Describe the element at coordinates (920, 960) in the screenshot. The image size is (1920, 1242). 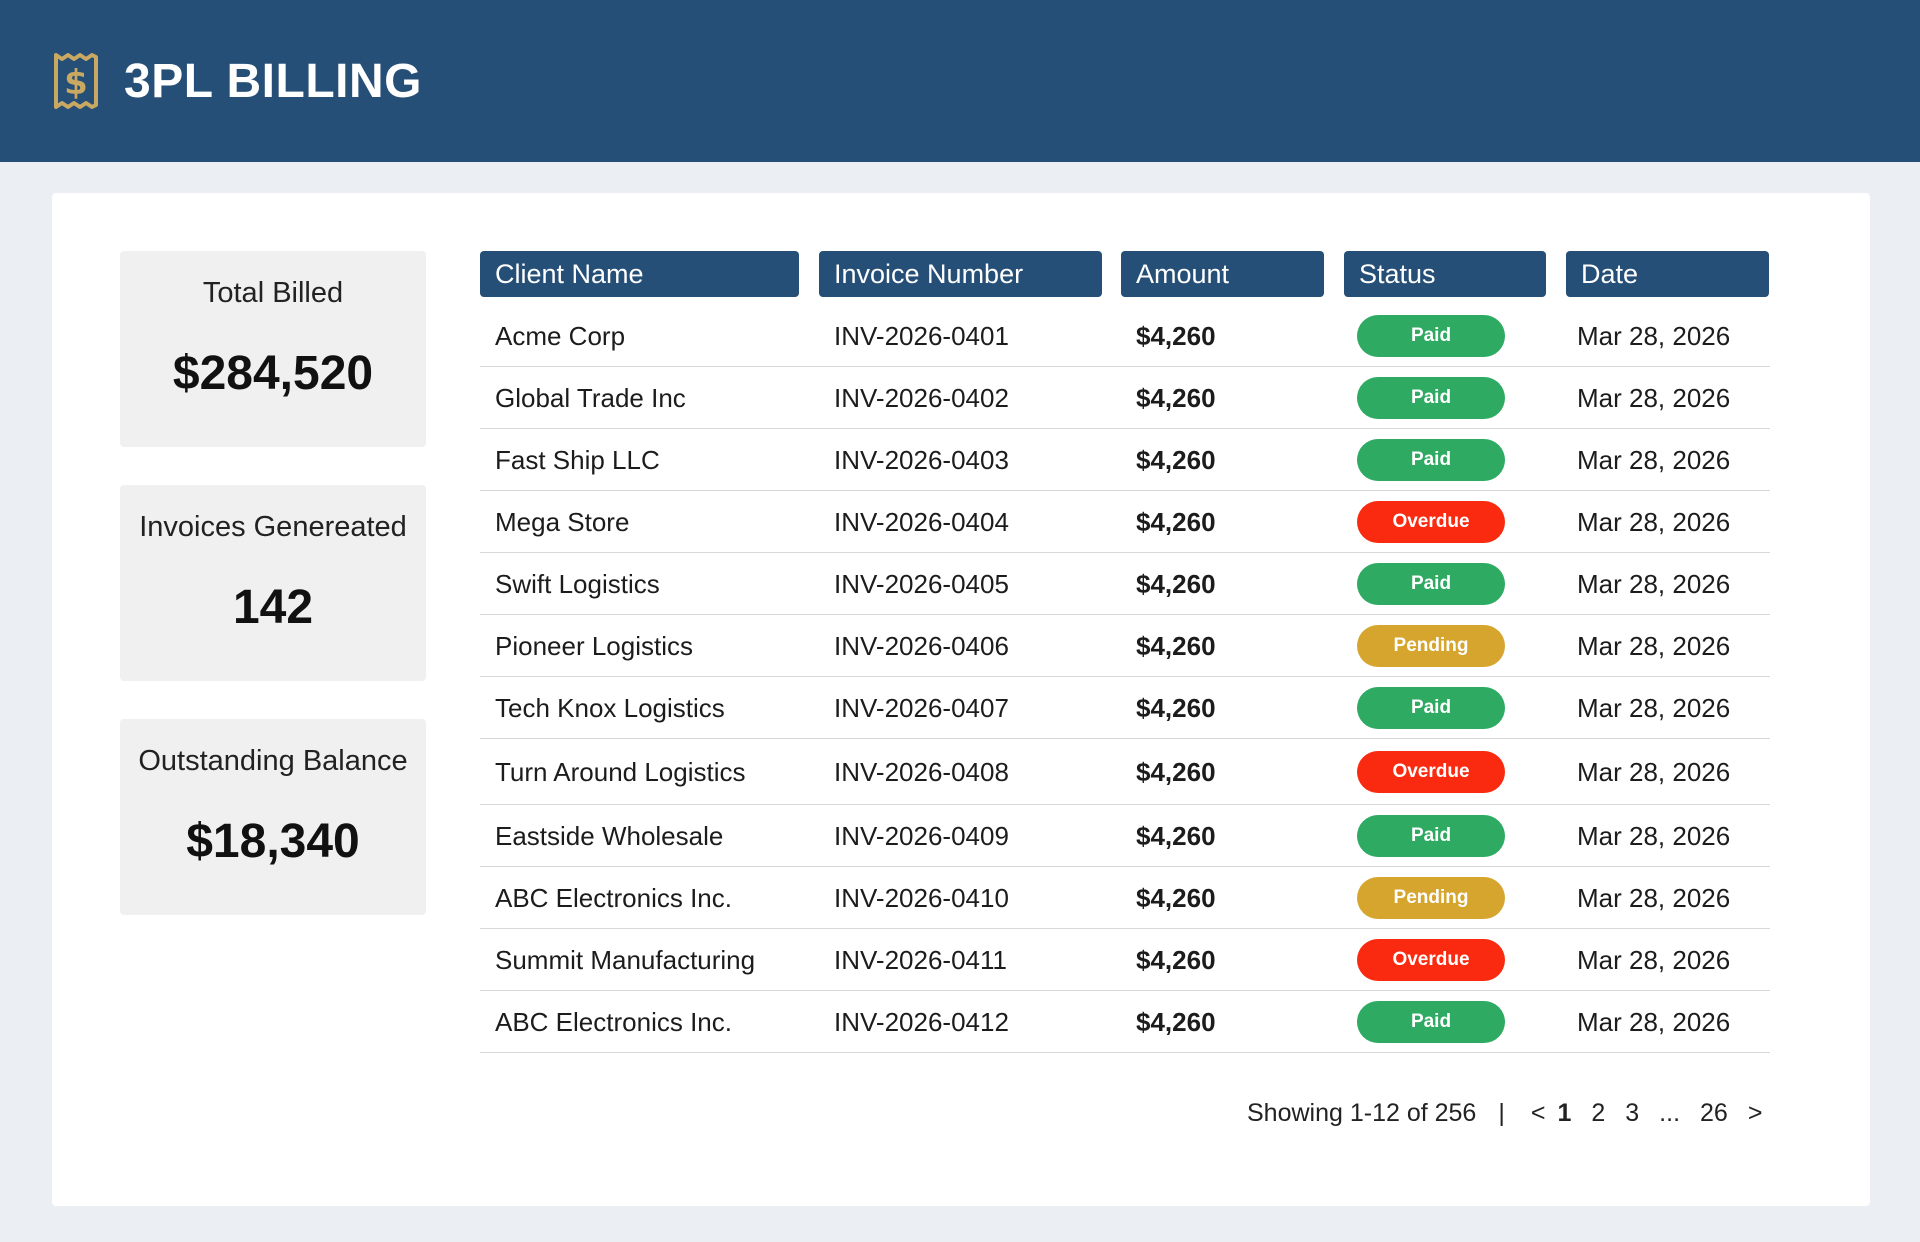
I see `invoice-number: INV-2026-0411` at that location.